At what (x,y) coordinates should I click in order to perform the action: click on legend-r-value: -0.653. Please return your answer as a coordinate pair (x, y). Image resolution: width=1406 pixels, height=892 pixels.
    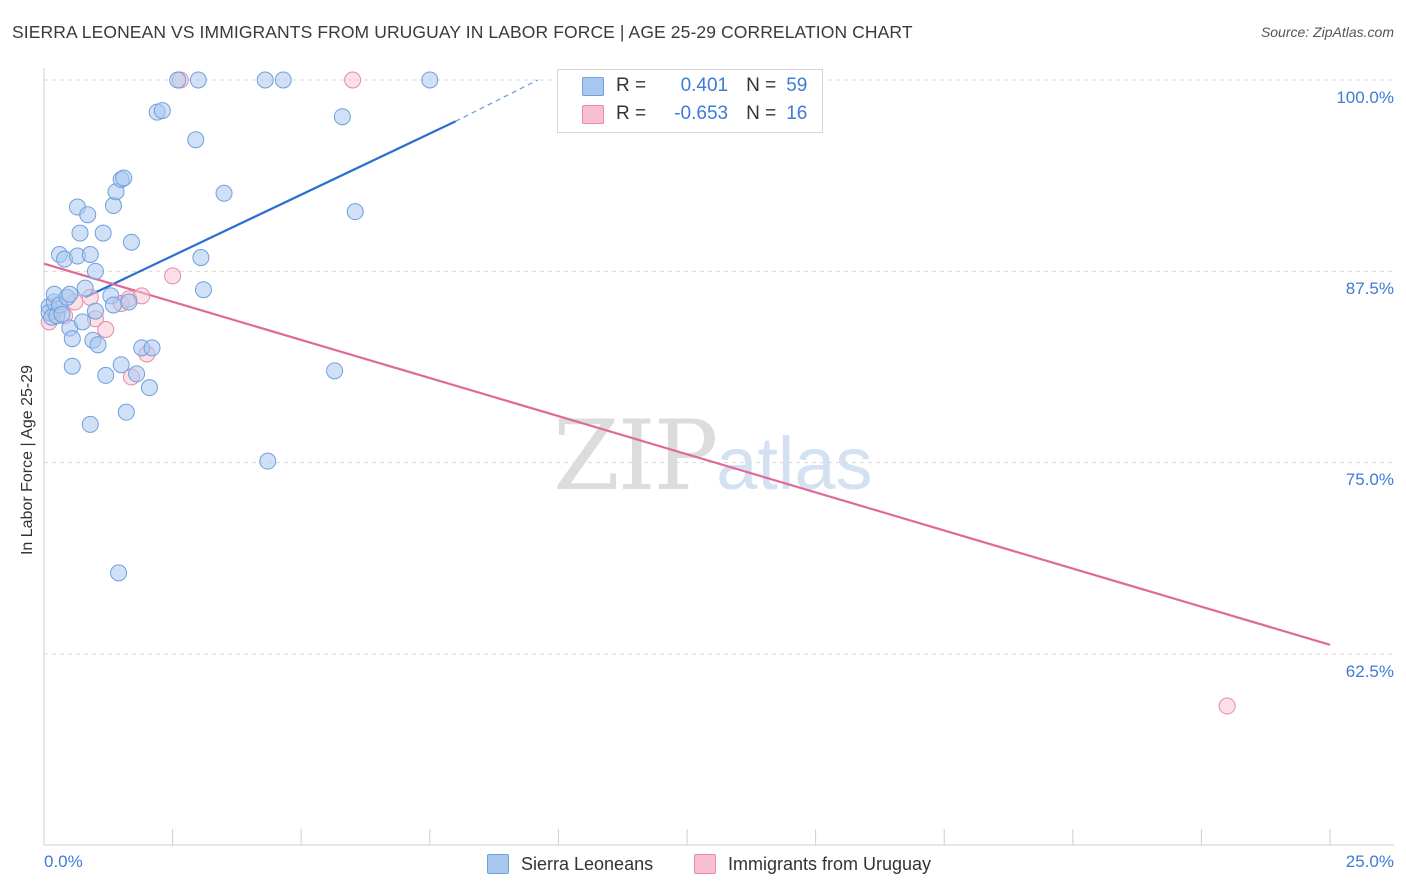
    Looking at the image, I should click on (701, 113).